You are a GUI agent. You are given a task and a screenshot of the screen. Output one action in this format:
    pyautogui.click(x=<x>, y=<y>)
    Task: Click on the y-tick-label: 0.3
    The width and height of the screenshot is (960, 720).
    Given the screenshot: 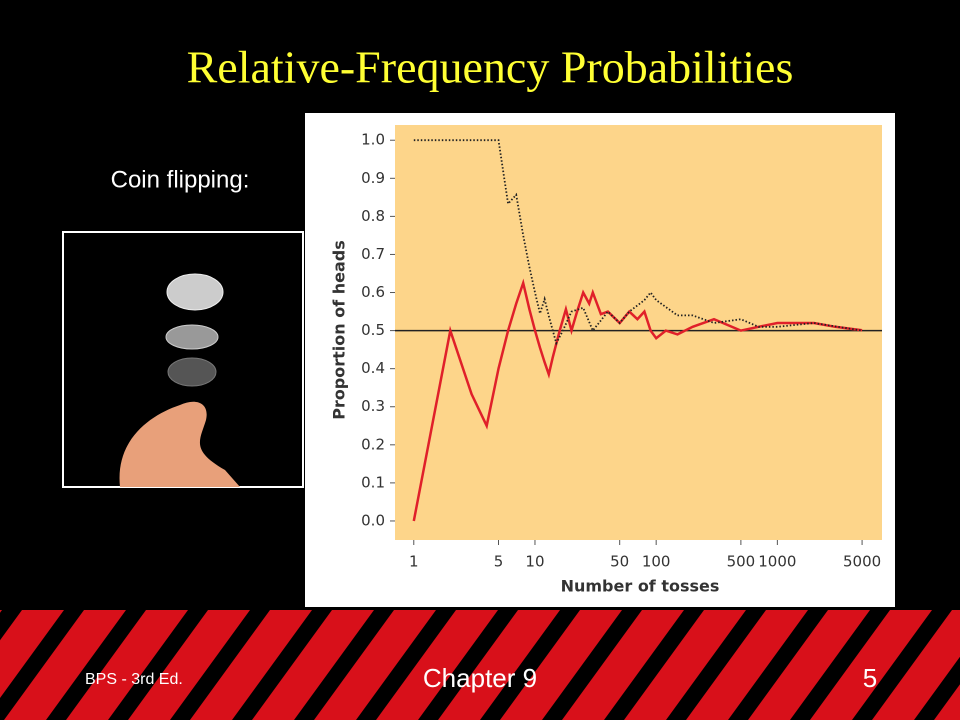 What is the action you would take?
    pyautogui.click(x=373, y=406)
    